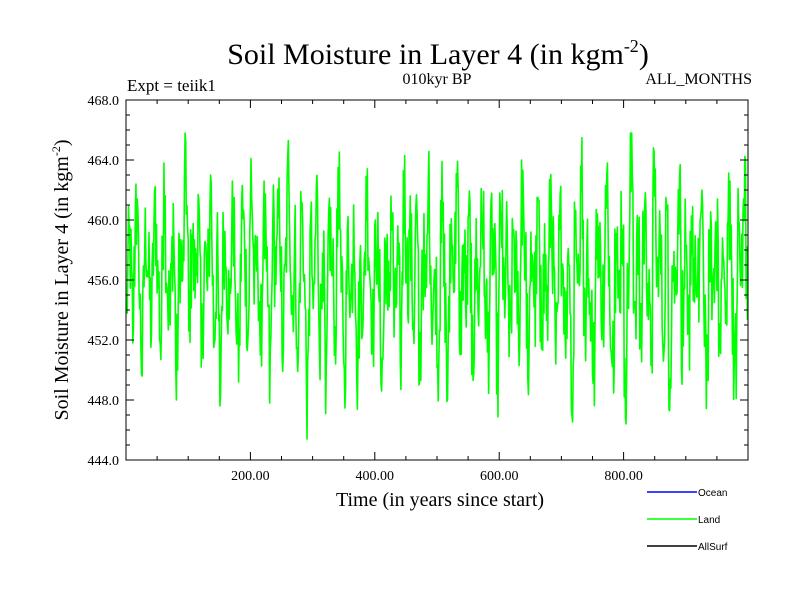 This screenshot has width=800, height=600. I want to click on experiment-label: Expt = teiik1, so click(171, 85).